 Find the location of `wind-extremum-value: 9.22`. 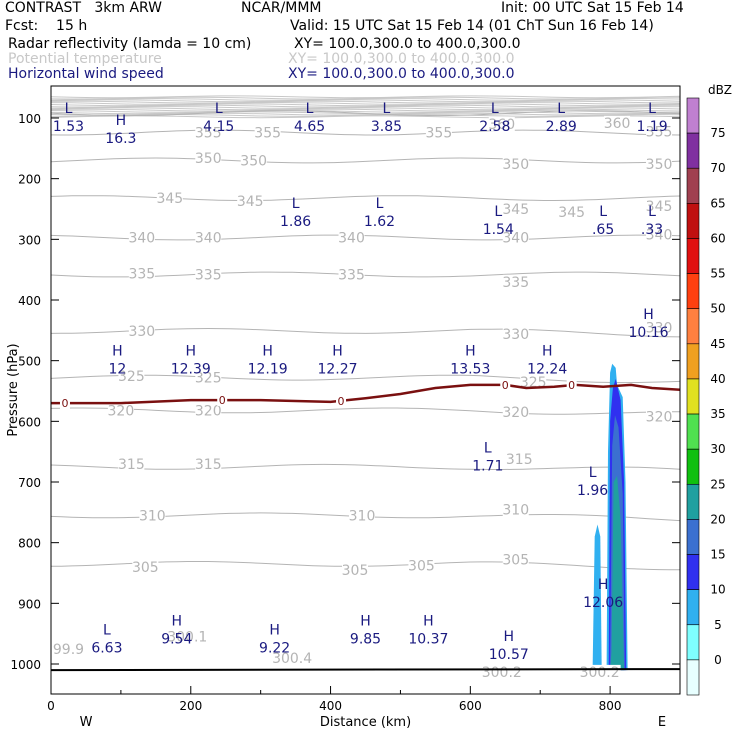

wind-extremum-value: 9.22 is located at coordinates (274, 649).